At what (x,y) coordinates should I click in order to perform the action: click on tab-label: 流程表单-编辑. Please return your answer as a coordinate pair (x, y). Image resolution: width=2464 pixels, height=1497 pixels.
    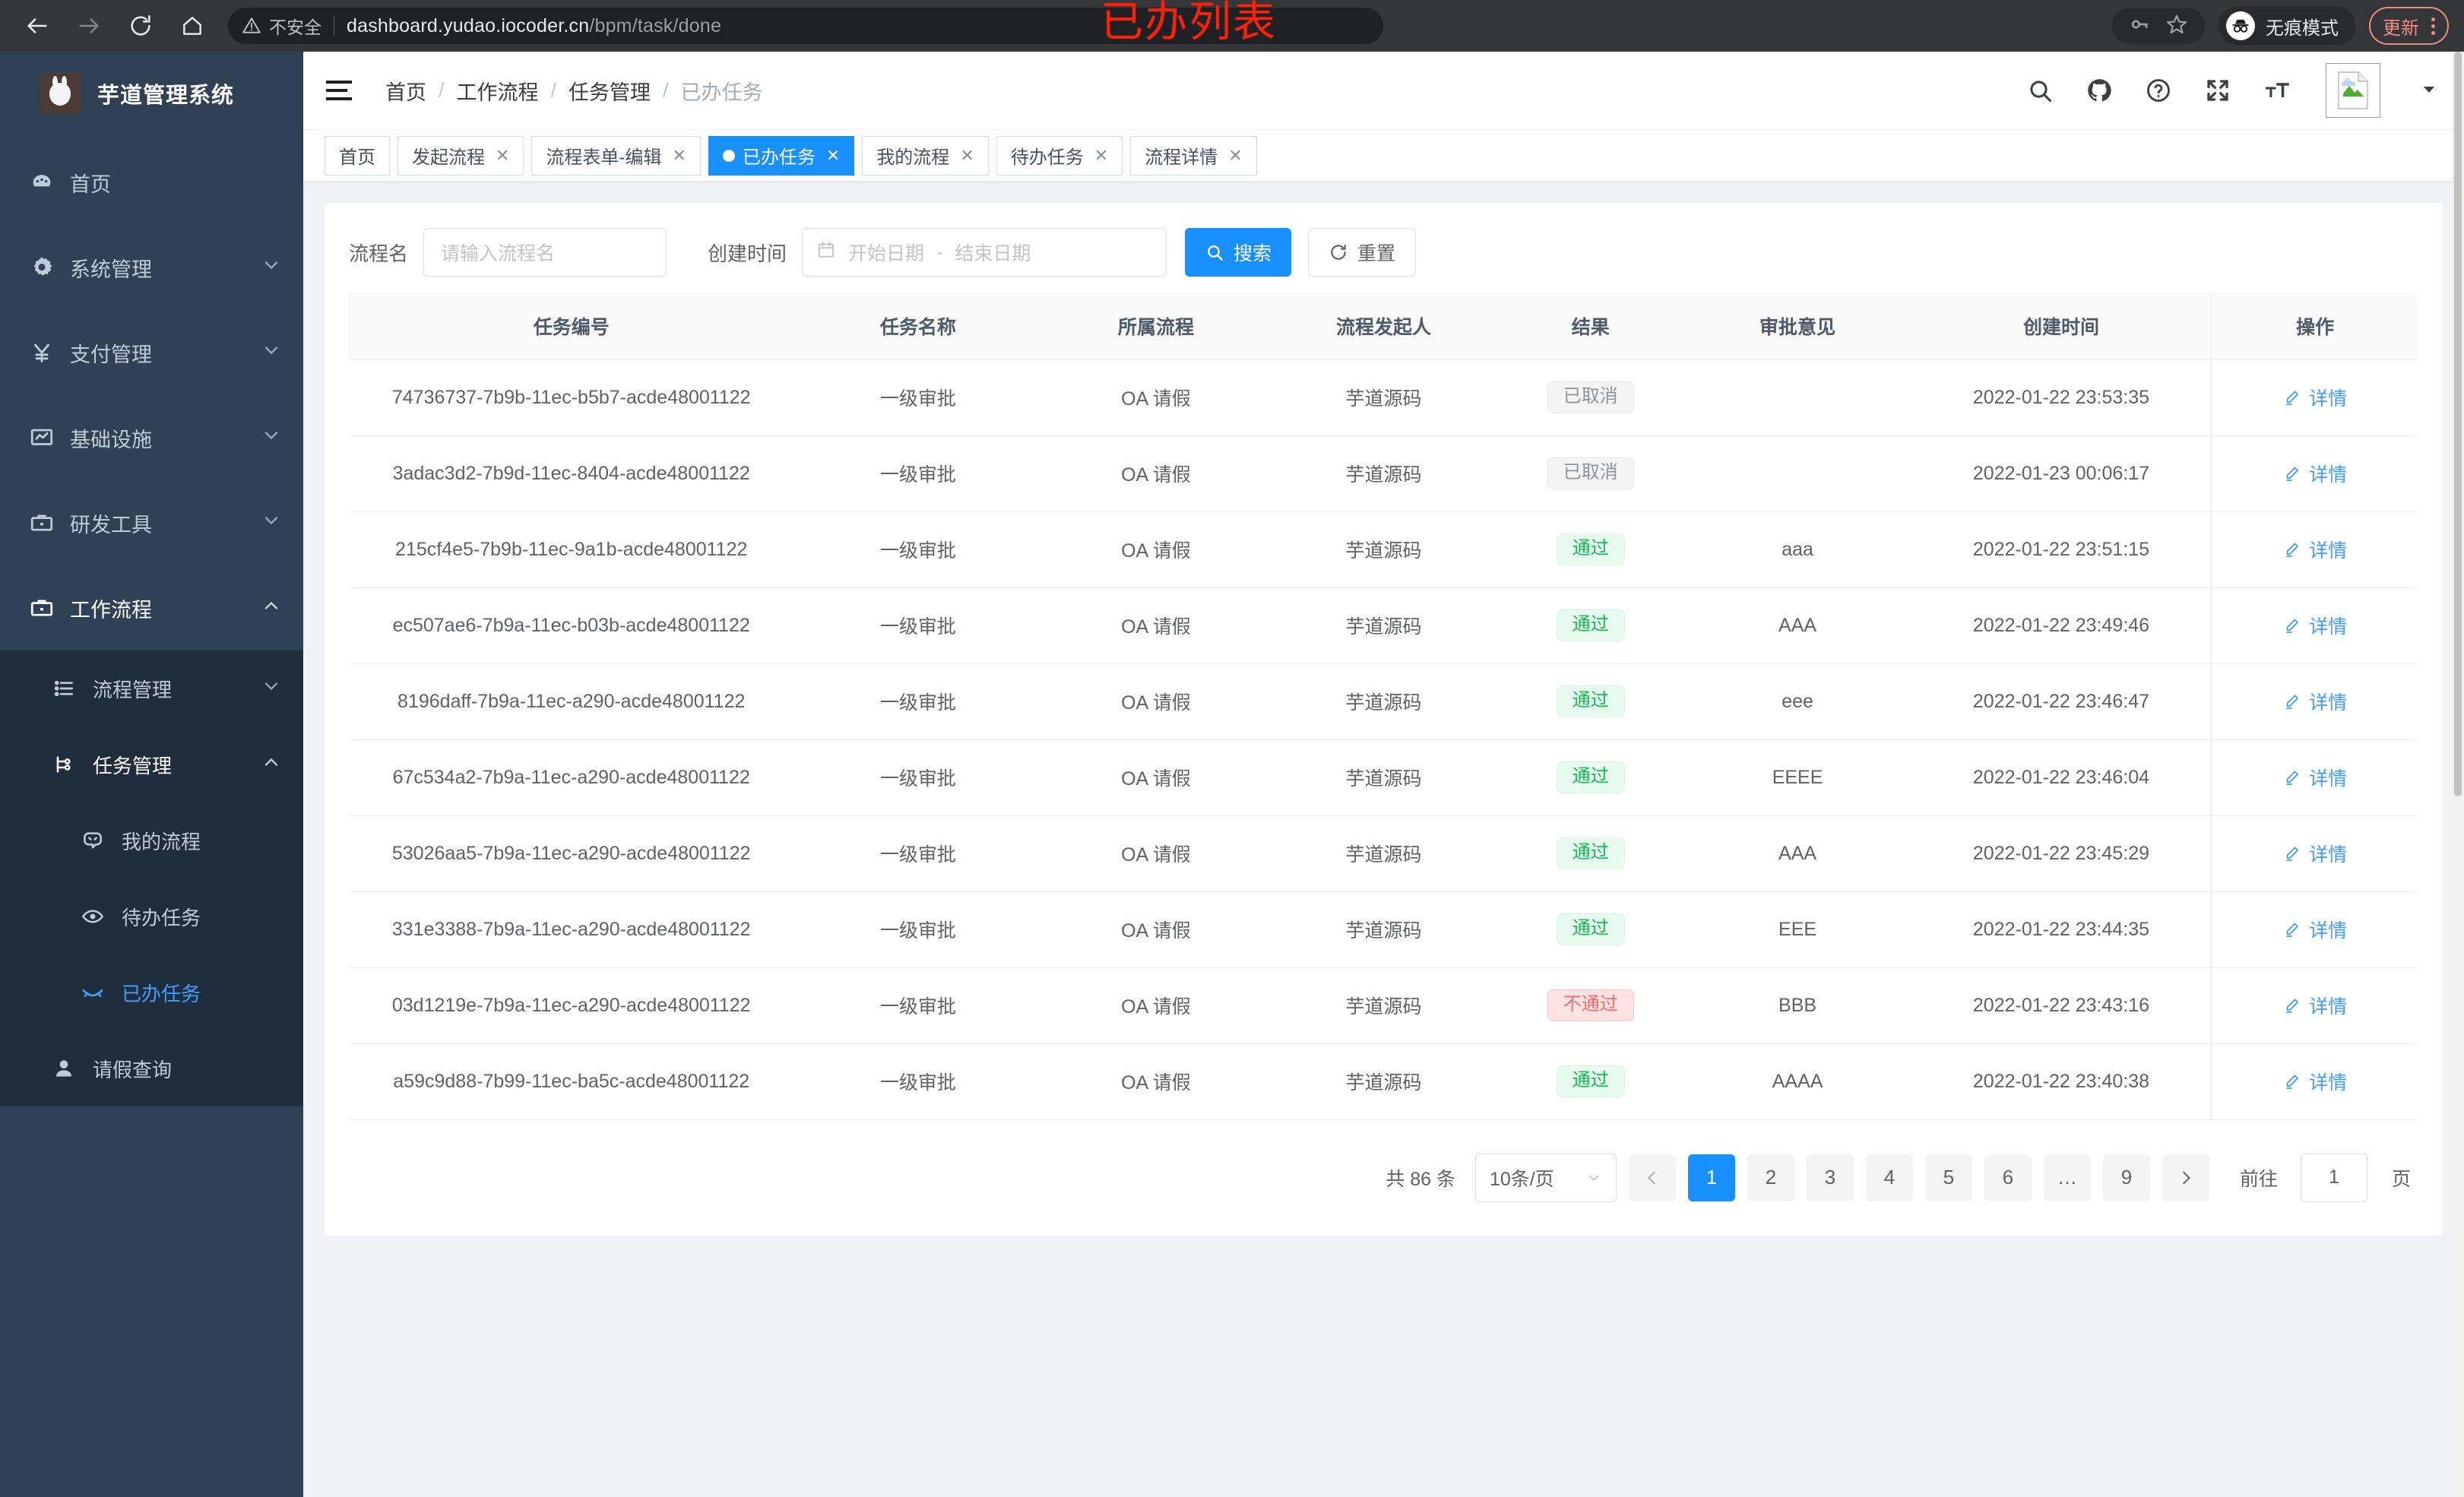
    Looking at the image, I should click on (604, 157).